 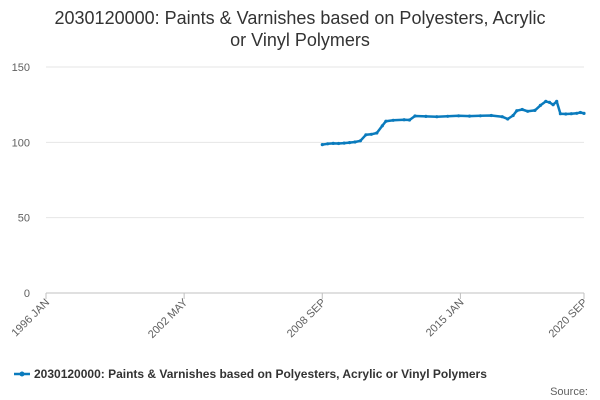 What do you see at coordinates (300, 40) in the screenshot?
I see `chart-title-line: or Vinyl Polymers` at bounding box center [300, 40].